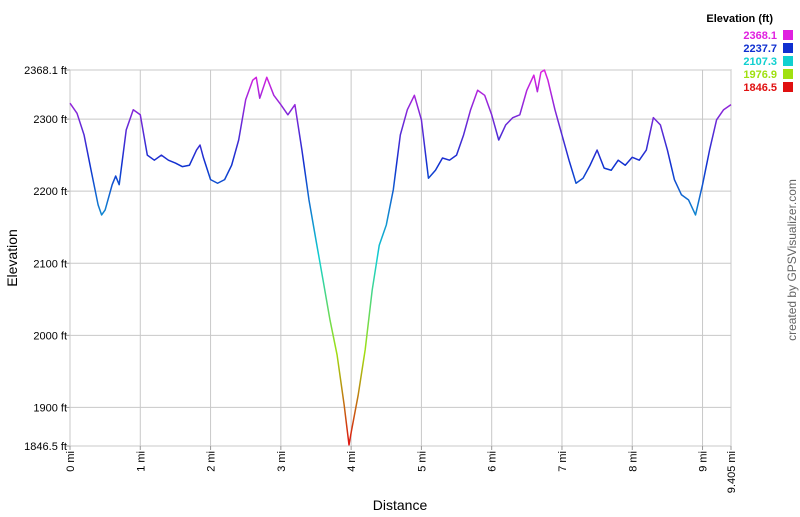  What do you see at coordinates (45, 447) in the screenshot?
I see `y-tick-label: 1846.5 ft` at bounding box center [45, 447].